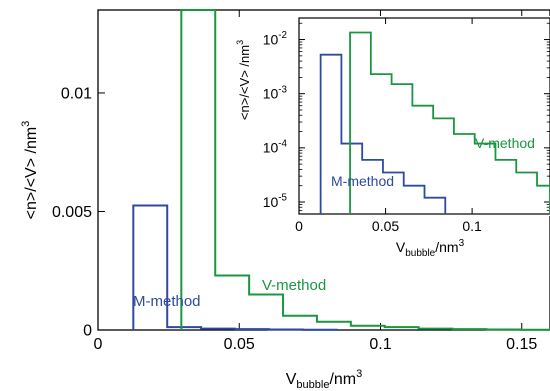 This screenshot has width=550, height=391. What do you see at coordinates (359, 374) in the screenshot?
I see `main-x-label-sup: 3` at bounding box center [359, 374].